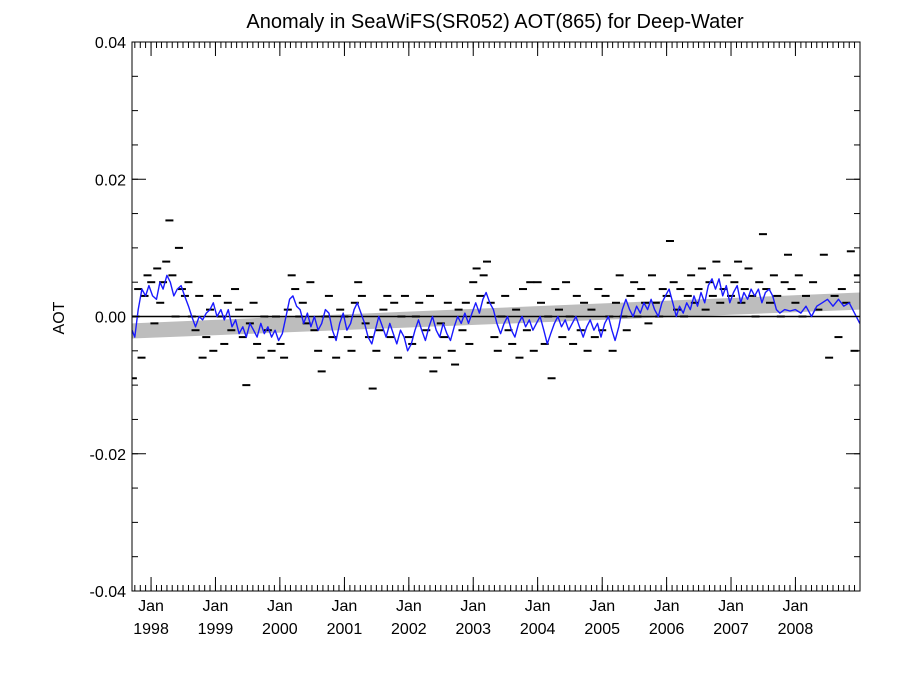 This screenshot has width=900, height=675. Describe the element at coordinates (59, 317) in the screenshot. I see `y-axis-label: AOT` at that location.